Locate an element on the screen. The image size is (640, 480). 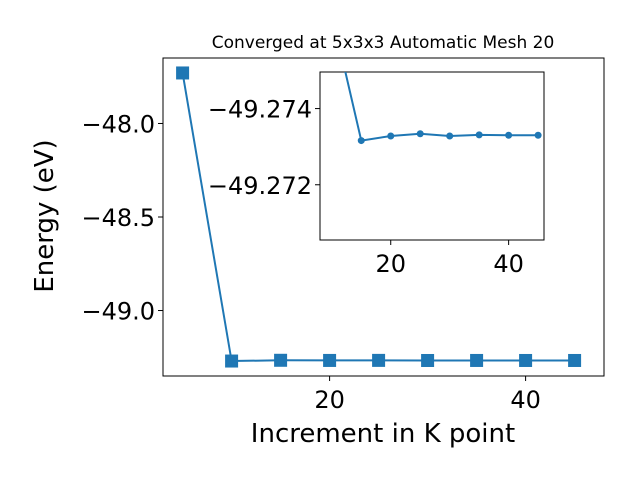
inset-y-tick-label: −49.274 is located at coordinates (260, 110).